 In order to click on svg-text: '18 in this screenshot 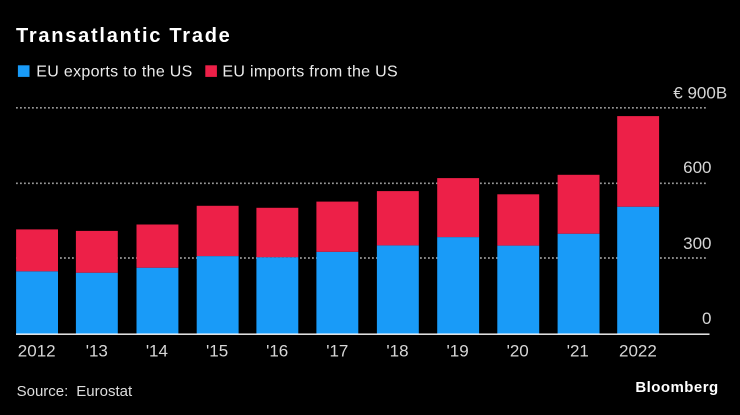, I will do `click(397, 350)`.